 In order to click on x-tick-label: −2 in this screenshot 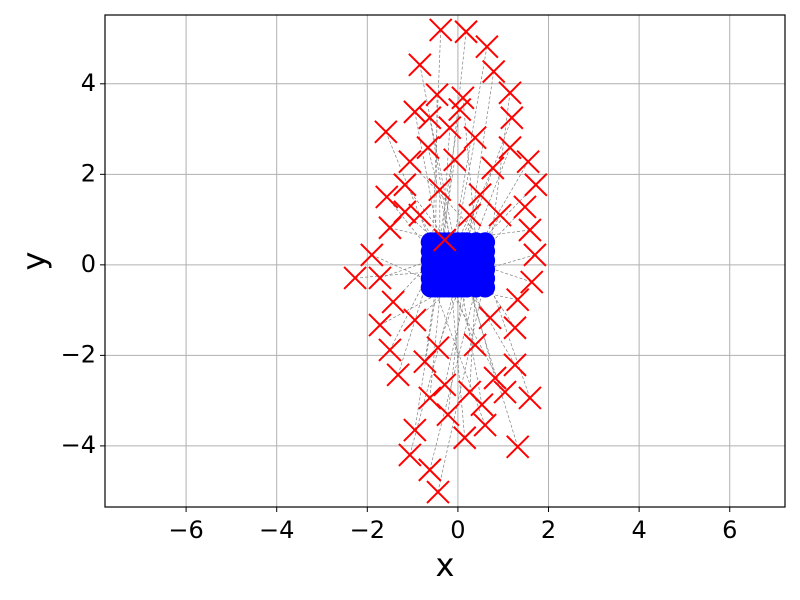, I will do `click(367, 530)`.